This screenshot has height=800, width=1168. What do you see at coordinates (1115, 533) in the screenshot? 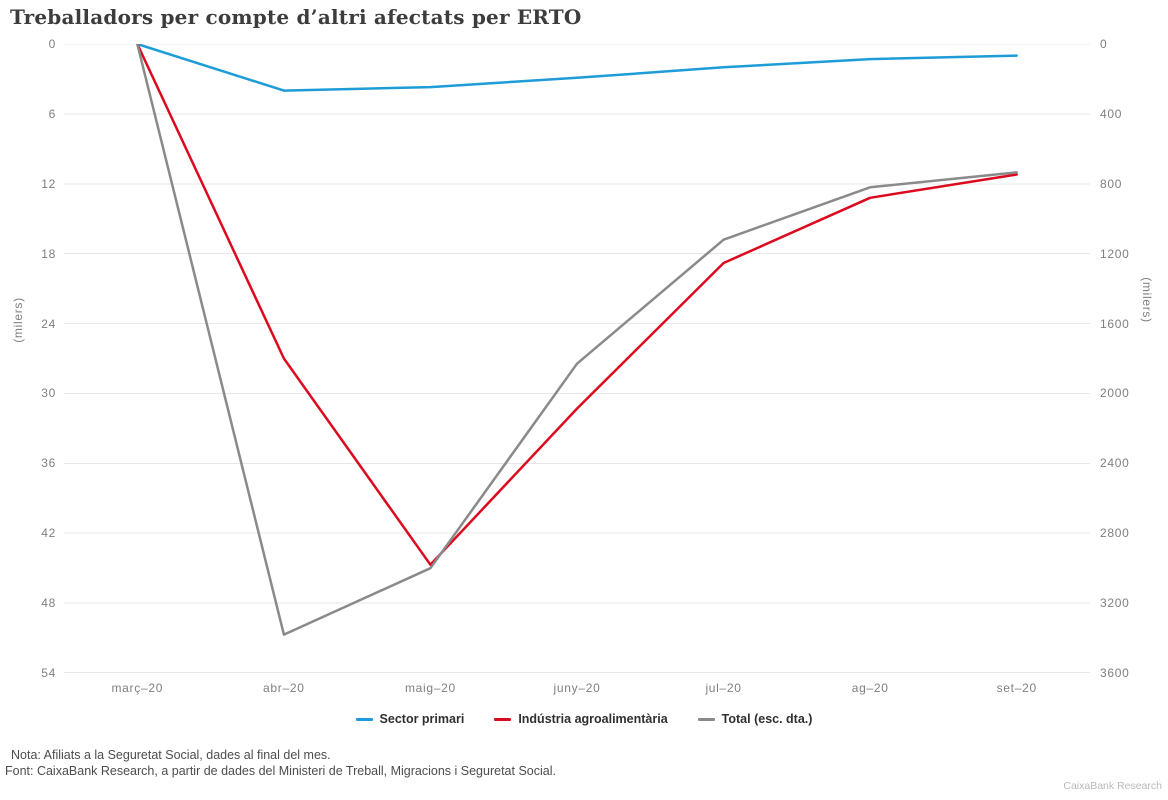
I see `y-axis-tick-right: 2800` at bounding box center [1115, 533].